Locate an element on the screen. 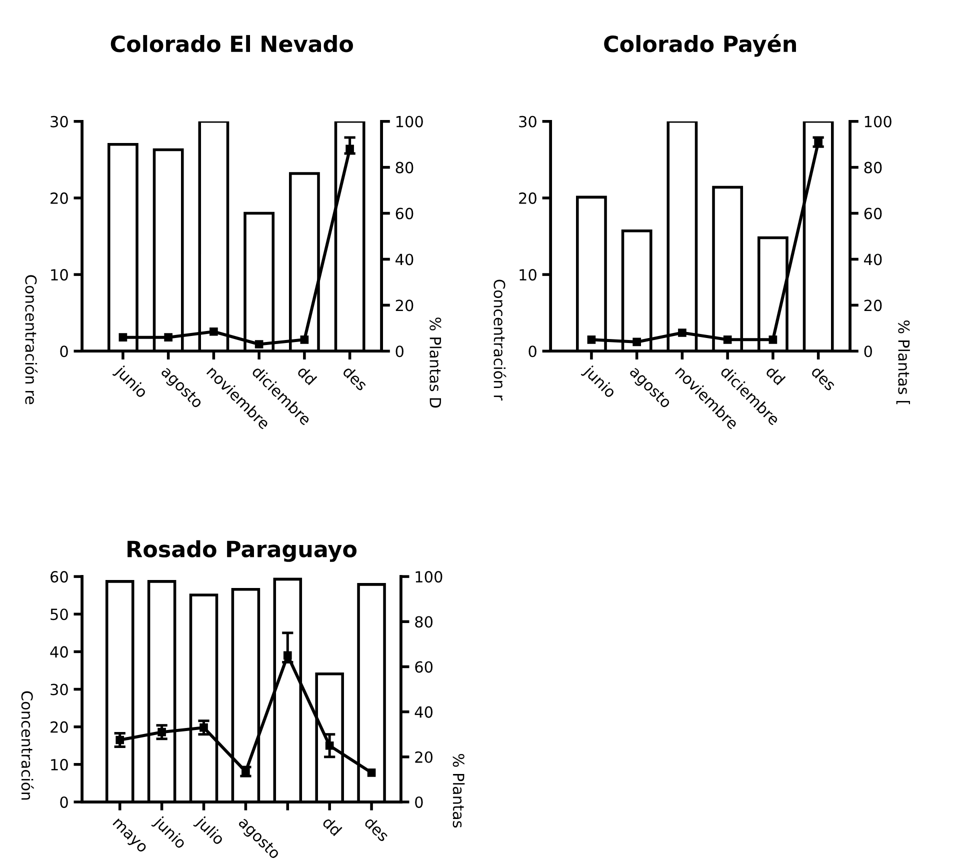 The height and width of the screenshot is (867, 966). y-tick-label: 40 is located at coordinates (59, 652).